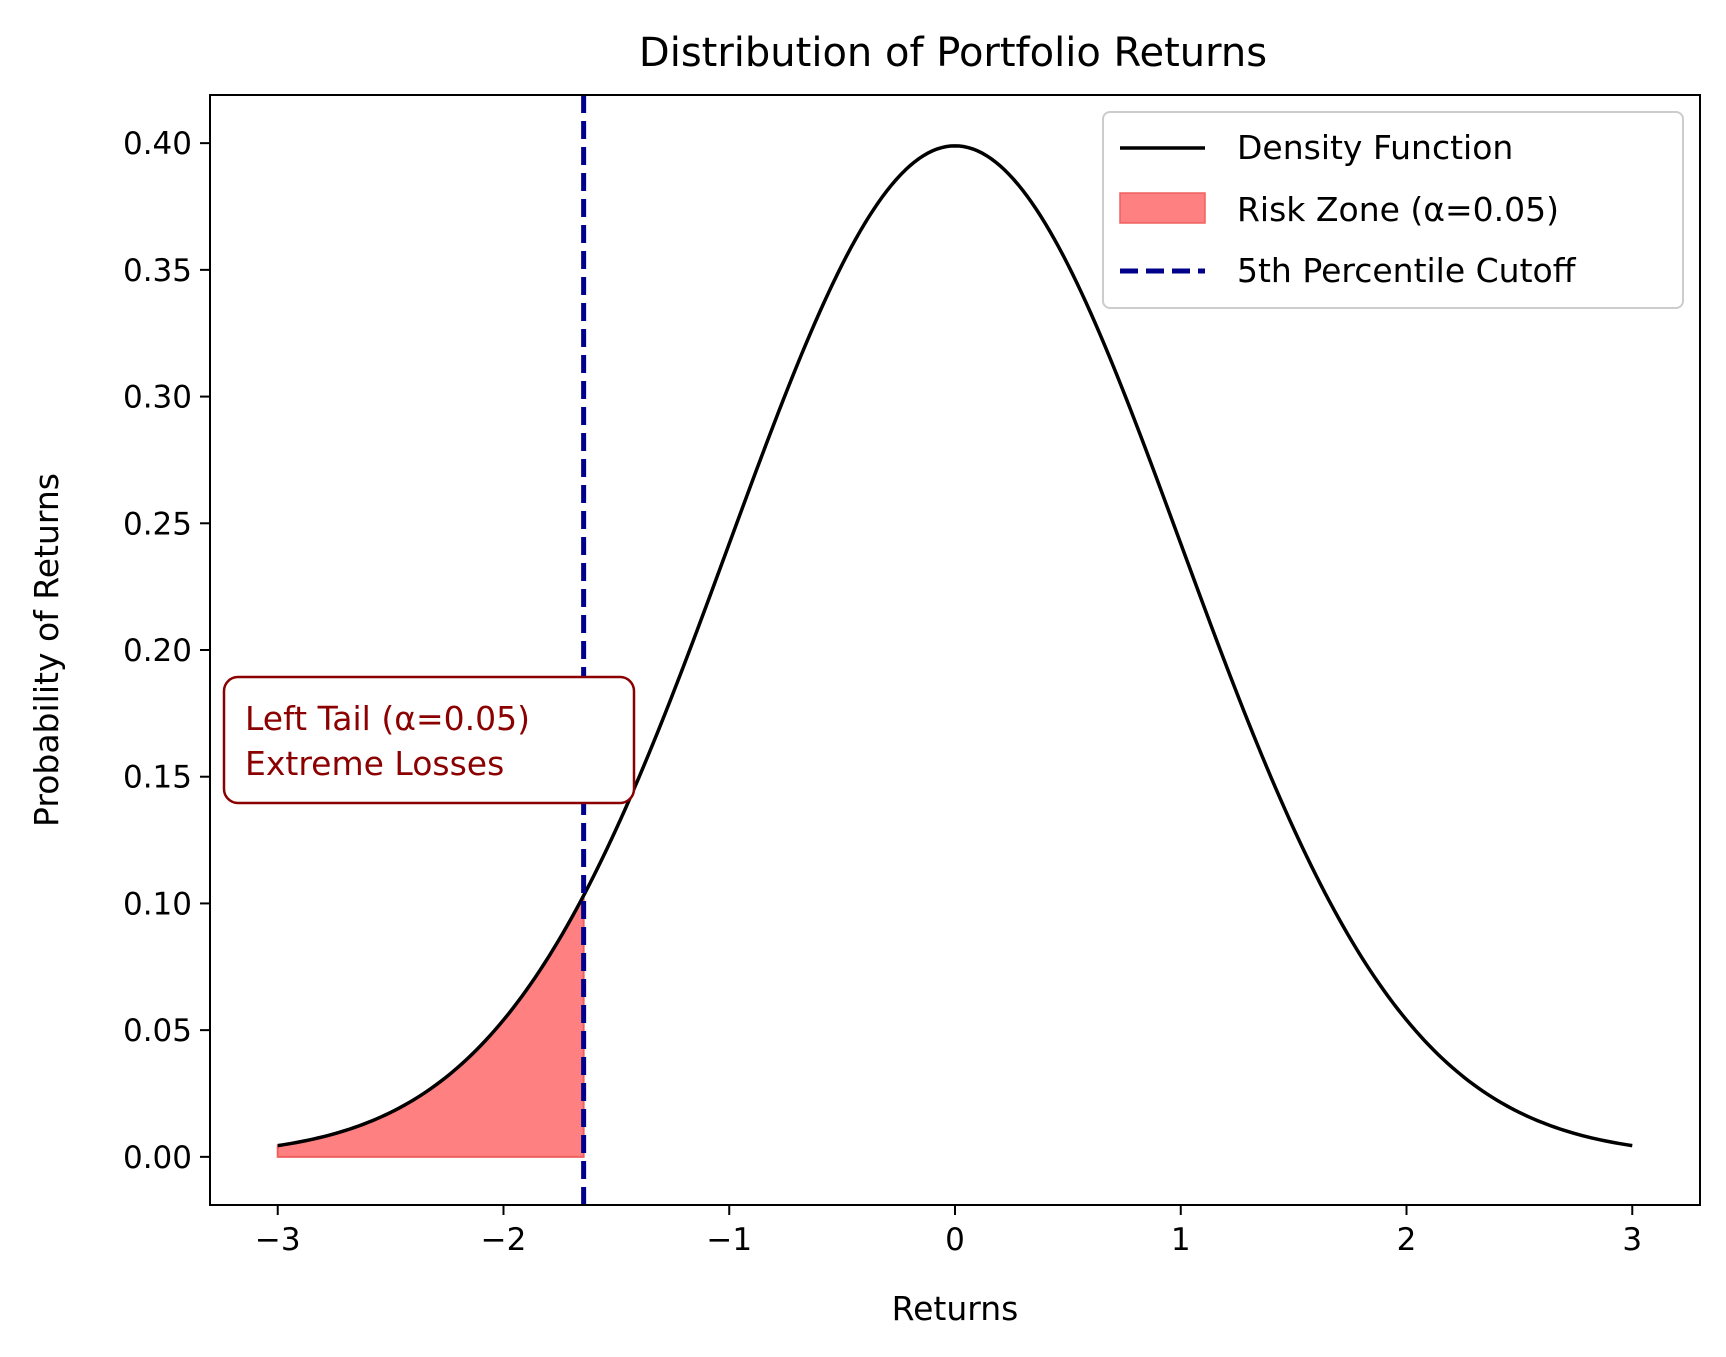 This screenshot has width=1726, height=1357. What do you see at coordinates (157, 524) in the screenshot?
I see `y-tick-label: 0.25` at bounding box center [157, 524].